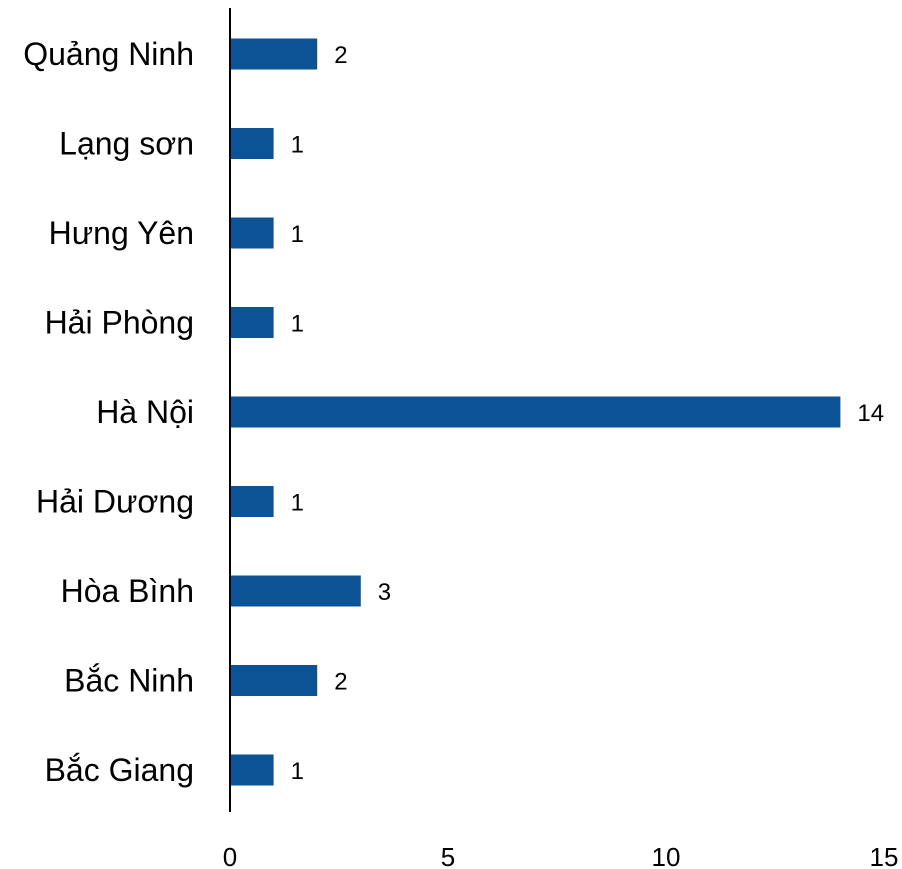 The height and width of the screenshot is (869, 902). What do you see at coordinates (884, 855) in the screenshot?
I see `x-tick-label: 15` at bounding box center [884, 855].